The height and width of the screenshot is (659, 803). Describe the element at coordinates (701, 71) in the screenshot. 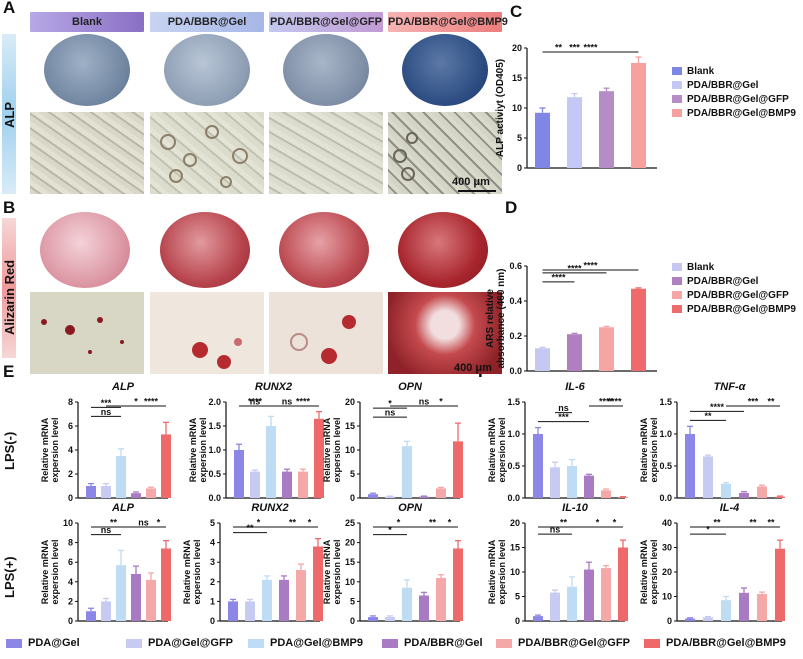

I see `legend-label-C: Blank` at that location.